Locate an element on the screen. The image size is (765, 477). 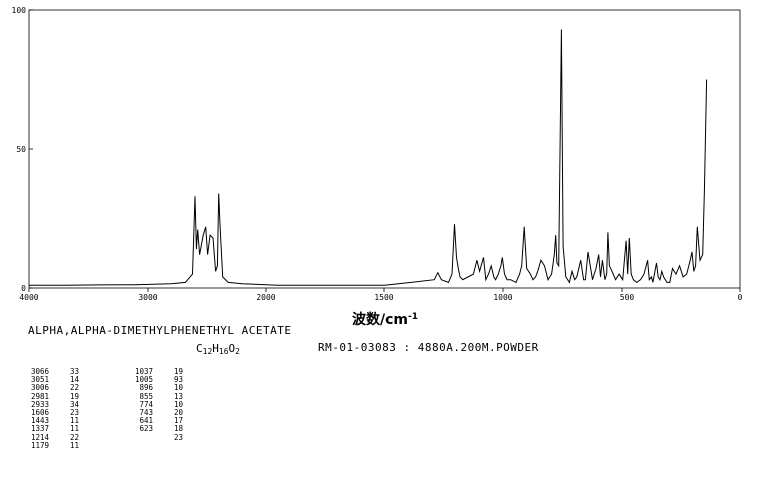
peak-row: 1179 11 is located at coordinates (47, 445).